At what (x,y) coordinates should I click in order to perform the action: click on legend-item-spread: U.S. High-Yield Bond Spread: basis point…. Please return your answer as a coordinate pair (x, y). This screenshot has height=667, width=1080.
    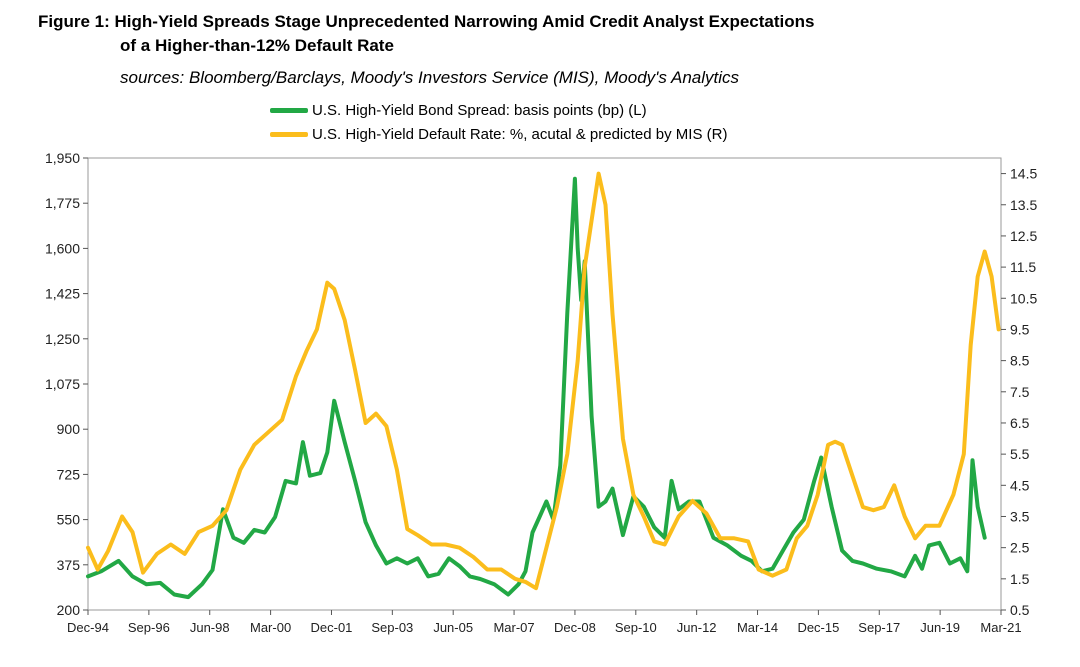
    Looking at the image, I should click on (498, 110).